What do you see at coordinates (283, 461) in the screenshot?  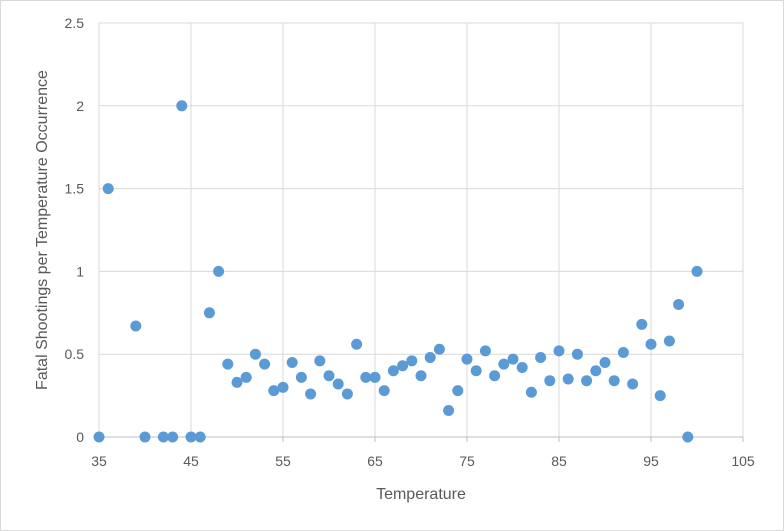 I see `x-tick-label: 55` at bounding box center [283, 461].